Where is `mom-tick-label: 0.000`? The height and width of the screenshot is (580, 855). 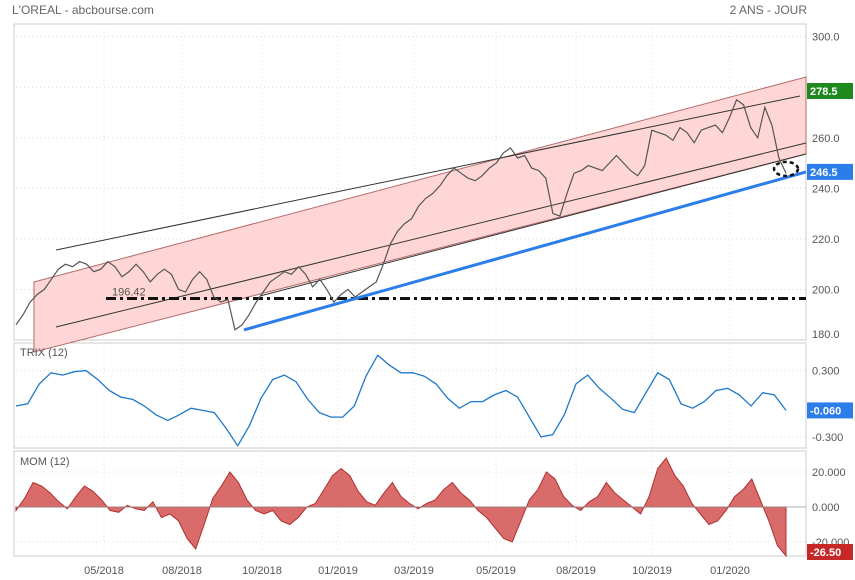 mom-tick-label: 0.000 is located at coordinates (826, 508).